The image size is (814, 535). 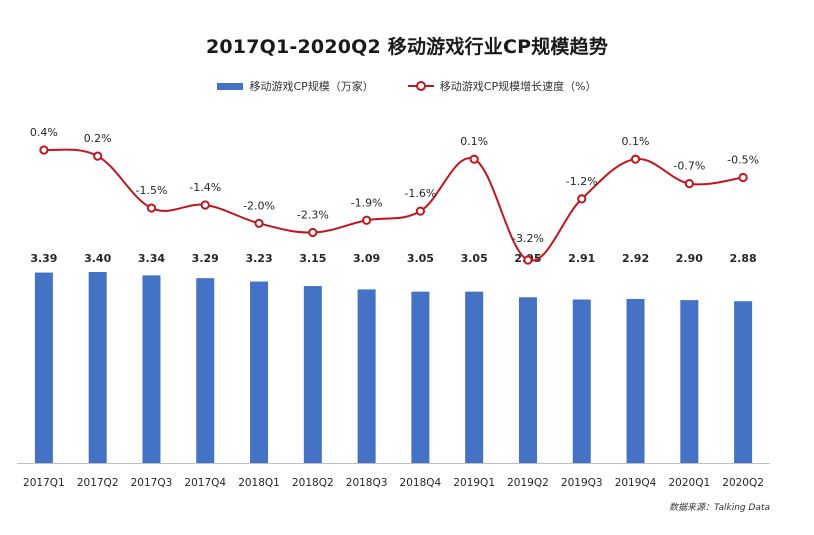 What do you see at coordinates (311, 86) in the screenshot?
I see `legend-bar-label: 移动游戏CP规模（万家）` at bounding box center [311, 86].